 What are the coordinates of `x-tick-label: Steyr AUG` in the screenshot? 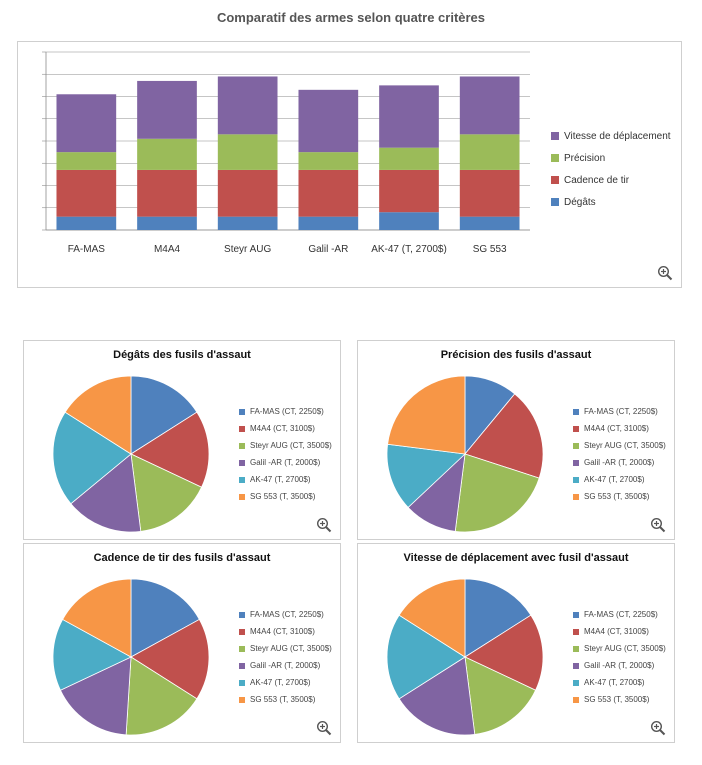 It's located at (247, 249).